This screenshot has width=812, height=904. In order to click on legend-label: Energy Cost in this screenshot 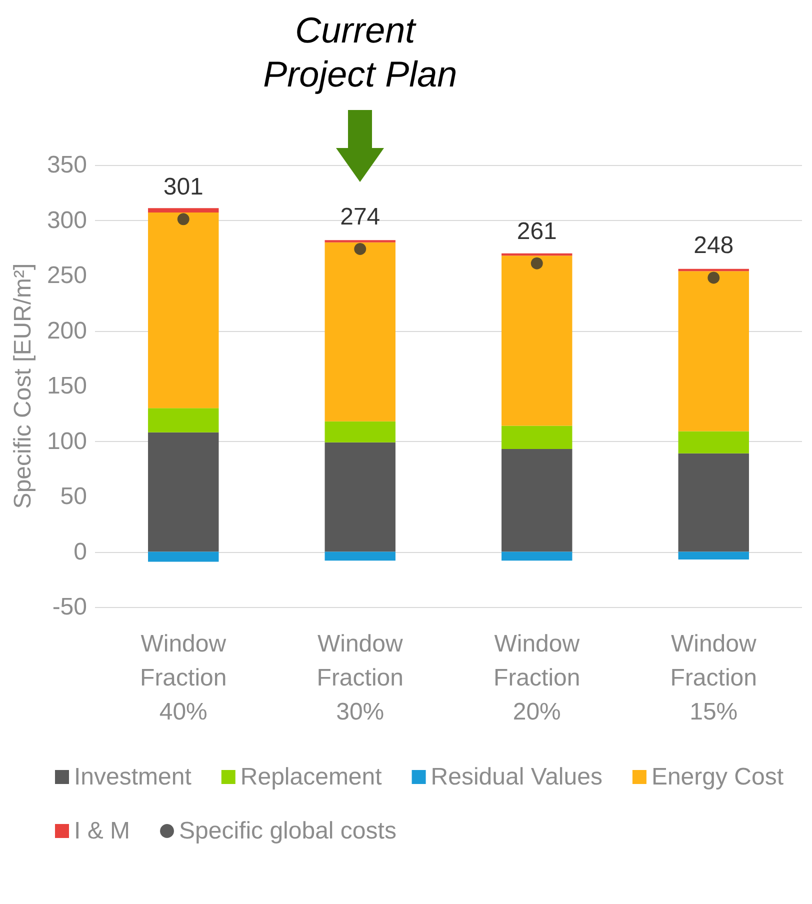, I will do `click(717, 777)`.